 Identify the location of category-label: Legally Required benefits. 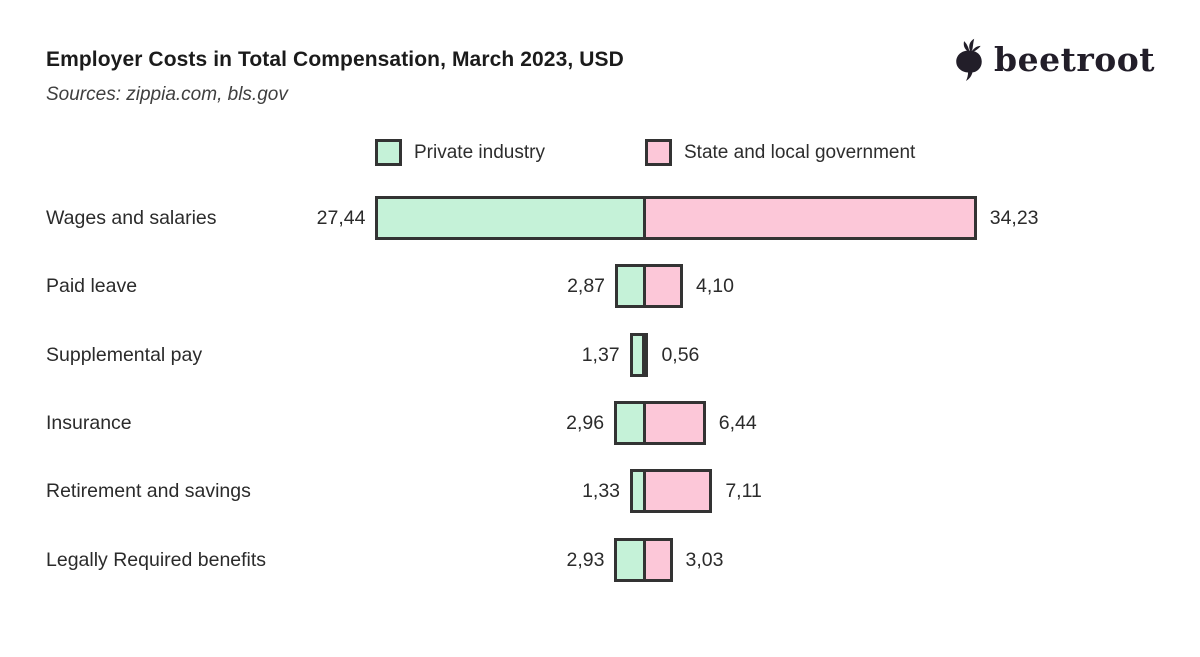
(156, 559).